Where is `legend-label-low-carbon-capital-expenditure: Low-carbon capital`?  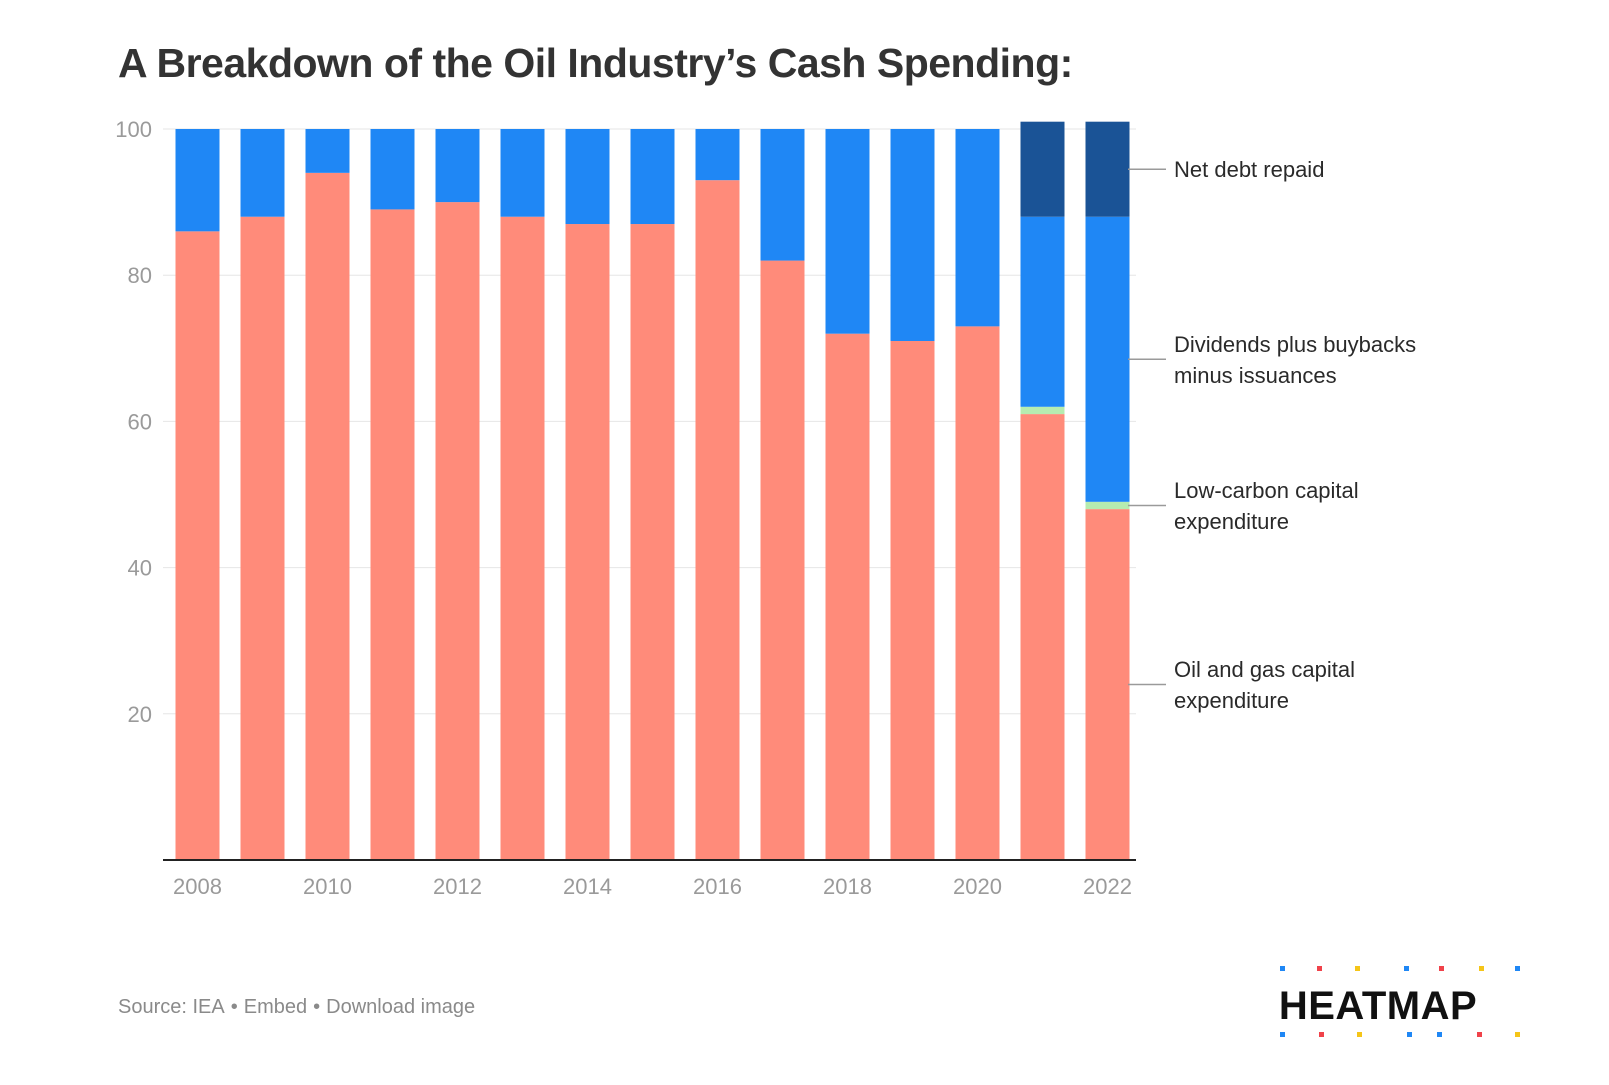 legend-label-low-carbon-capital-expenditure: Low-carbon capital is located at coordinates (1266, 490).